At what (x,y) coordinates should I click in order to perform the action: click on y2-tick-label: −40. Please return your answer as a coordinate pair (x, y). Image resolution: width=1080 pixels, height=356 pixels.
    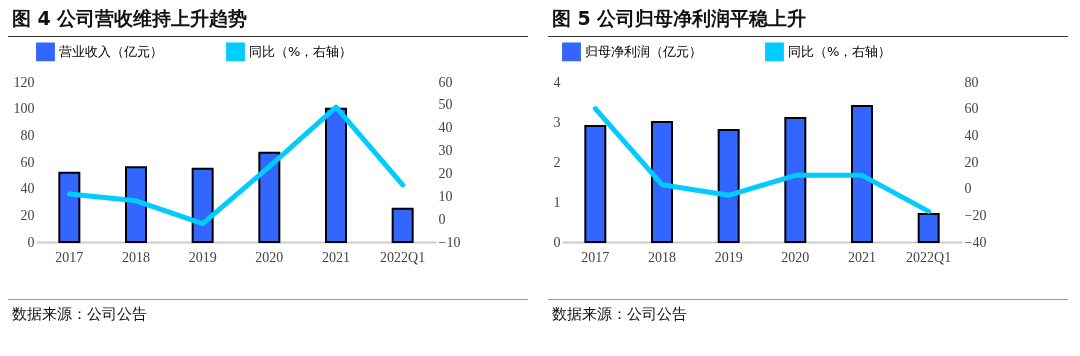
    Looking at the image, I should click on (975, 242).